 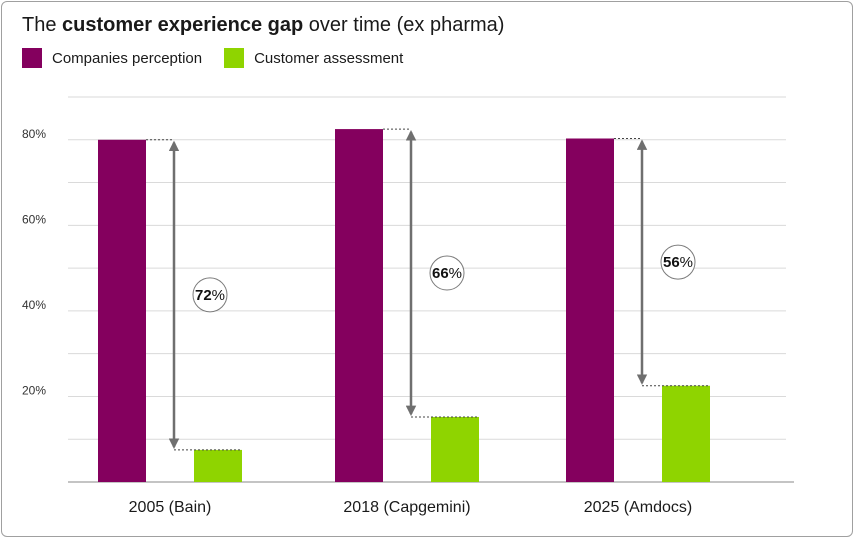 I want to click on title-bold: customer experience gap, so click(x=183, y=25).